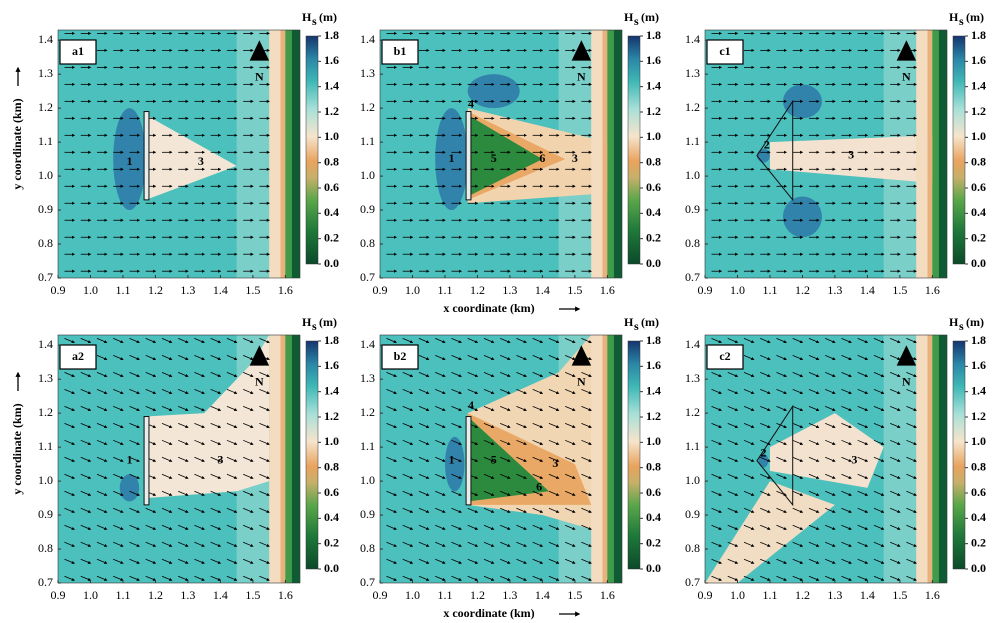 This screenshot has width=1000, height=623. I want to click on panel-label: b1, so click(400, 51).